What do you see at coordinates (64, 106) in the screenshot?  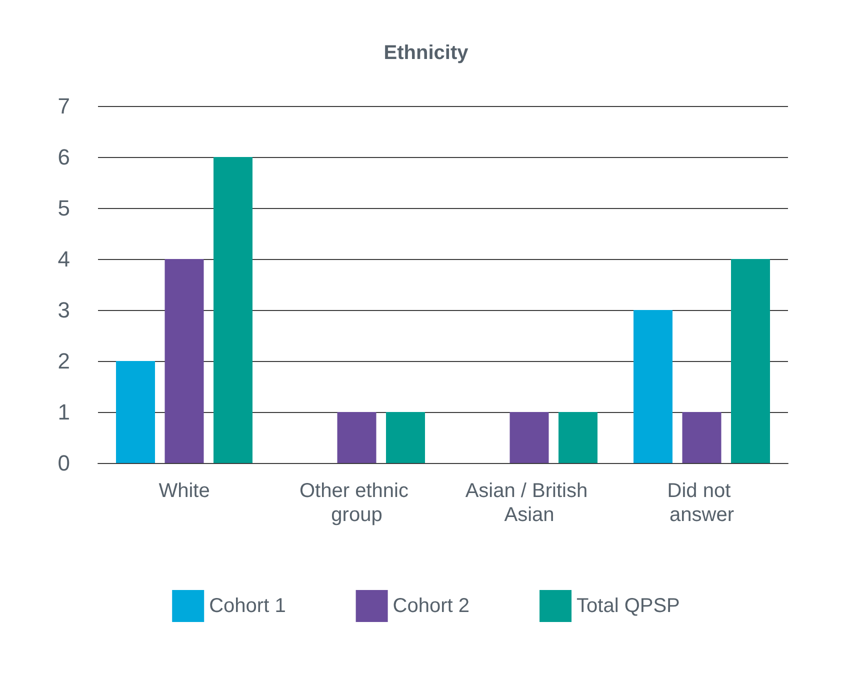 I see `y-tick-label: 7` at bounding box center [64, 106].